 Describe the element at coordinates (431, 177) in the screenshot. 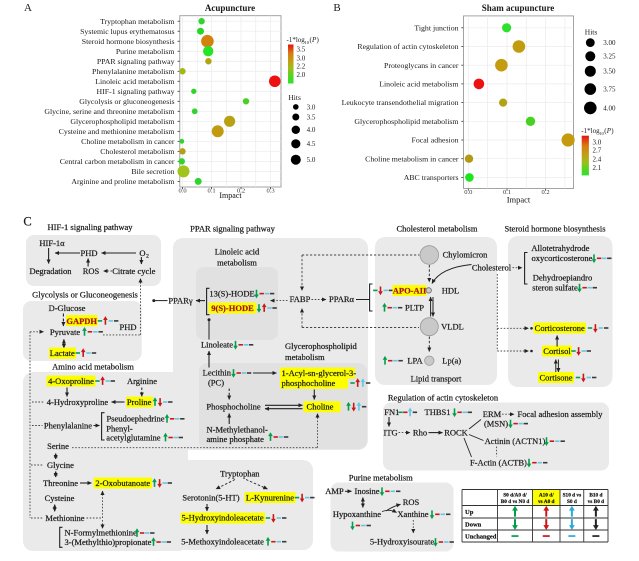

I see `svg-text: ABC transporters` at that location.